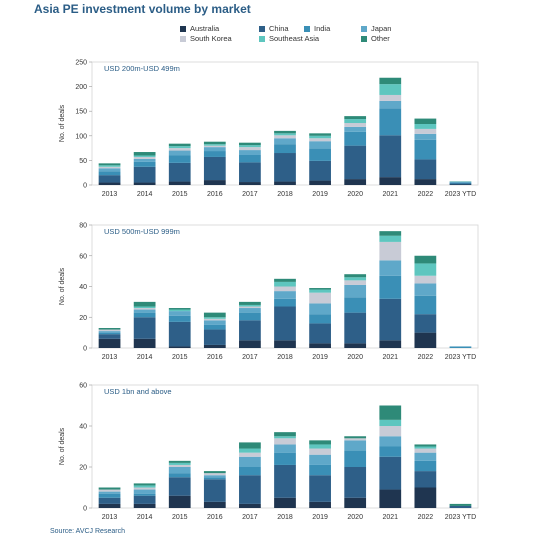 Image resolution: width=540 pixels, height=540 pixels. Describe the element at coordinates (355, 129) in the screenshot. I see `bar-japan-2020` at that location.